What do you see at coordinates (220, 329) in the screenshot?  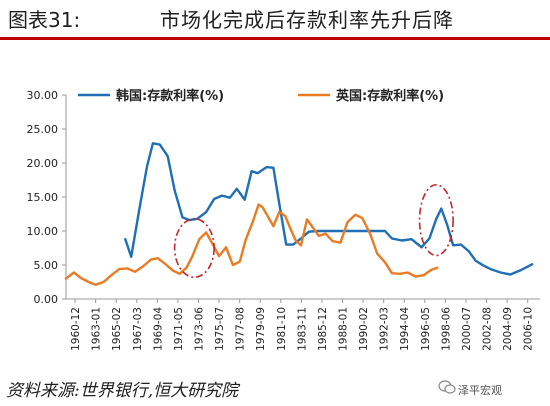 I see `x-tick-label: 1975-07` at bounding box center [220, 329].